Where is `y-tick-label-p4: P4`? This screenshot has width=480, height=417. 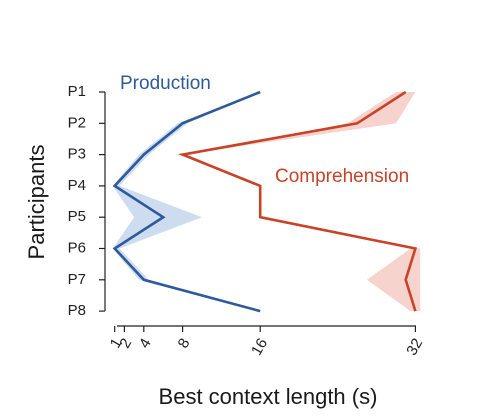 y-tick-label-p4: P4 is located at coordinates (77, 185).